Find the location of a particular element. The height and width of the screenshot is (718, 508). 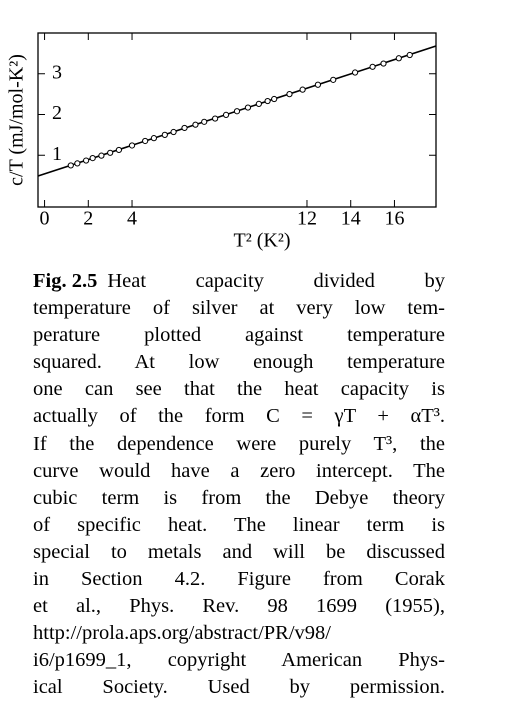

caption-line: cubic term is from the Debye theory is located at coordinates (239, 497).